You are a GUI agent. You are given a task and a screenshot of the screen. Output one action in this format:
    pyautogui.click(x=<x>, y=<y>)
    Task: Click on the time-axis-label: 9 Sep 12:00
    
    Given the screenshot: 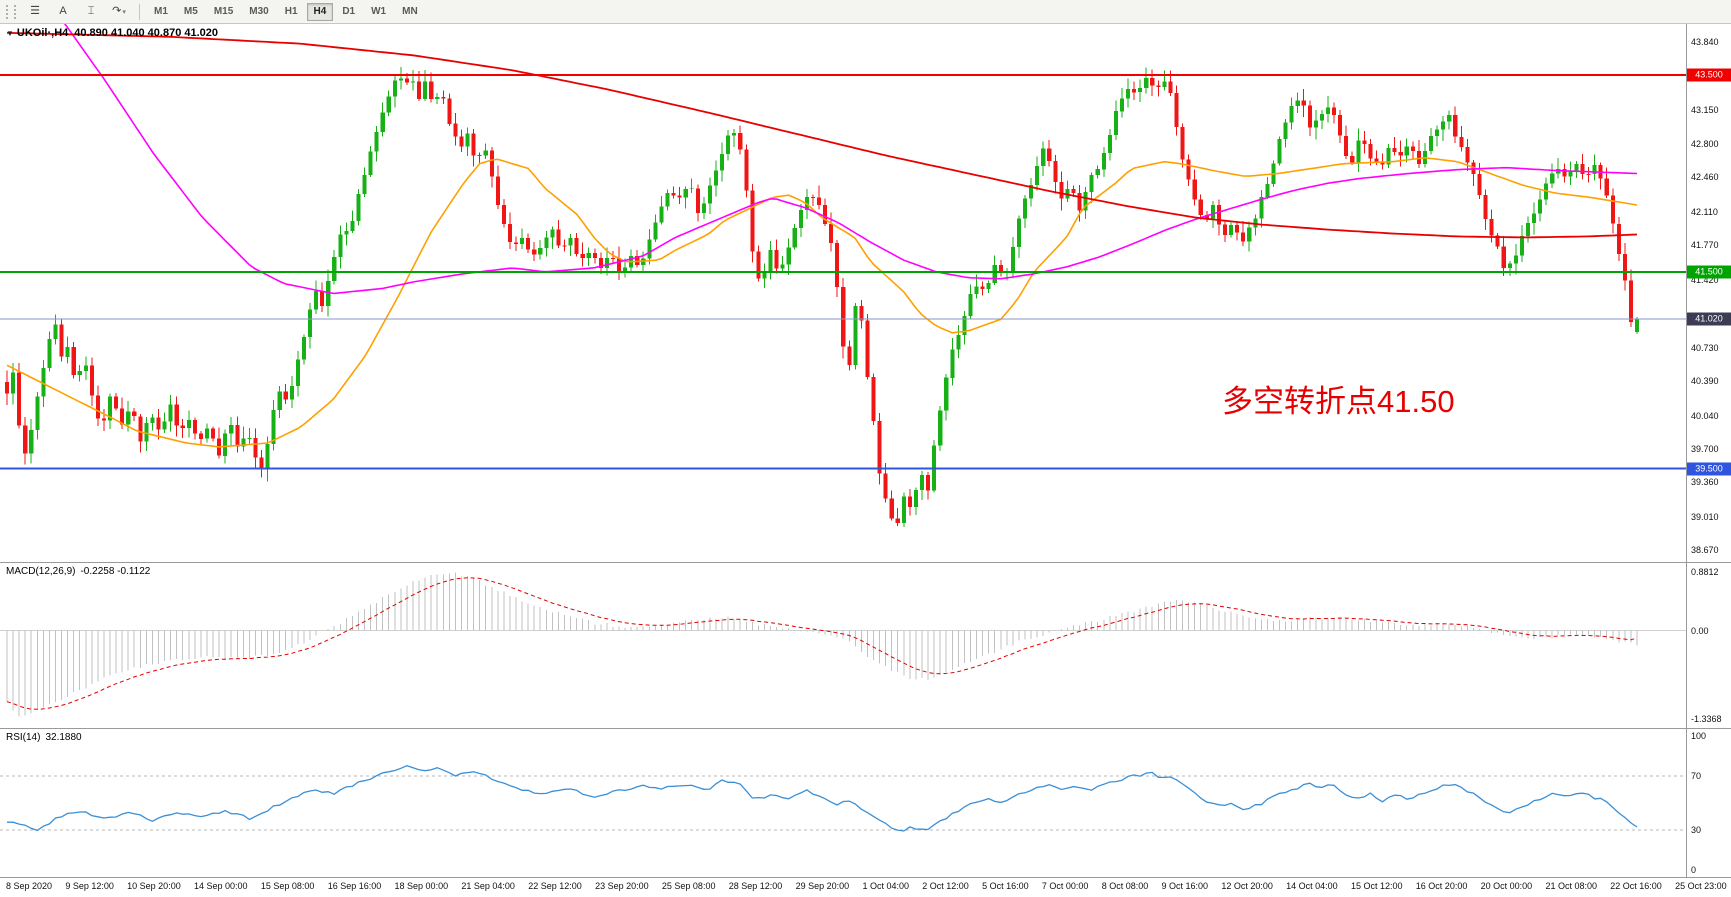 What is the action you would take?
    pyautogui.click(x=89, y=886)
    